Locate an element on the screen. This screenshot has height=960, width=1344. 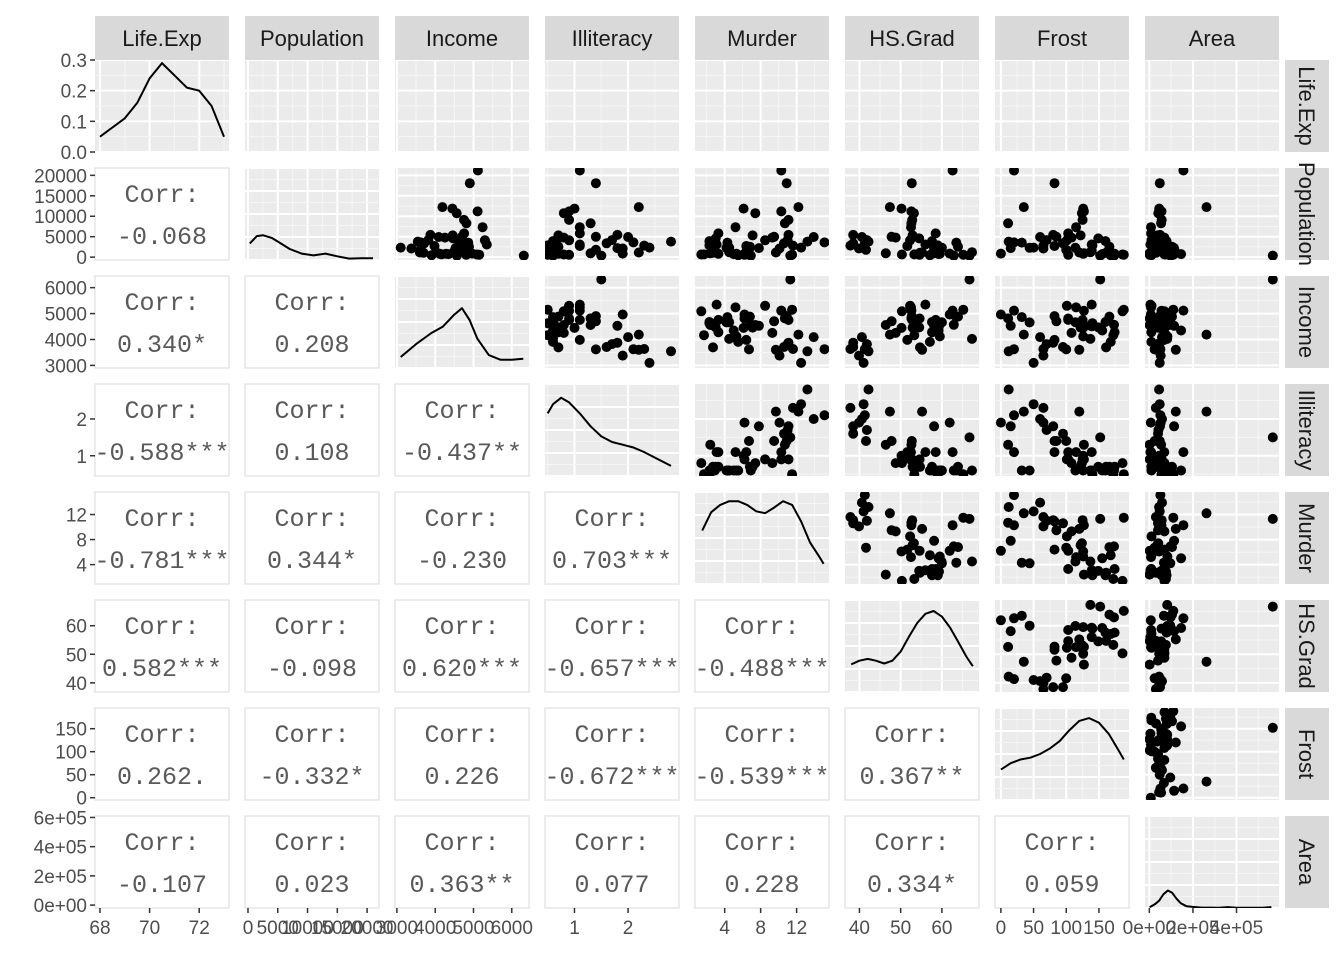
corr-value: -0.781*** is located at coordinates (161, 561).